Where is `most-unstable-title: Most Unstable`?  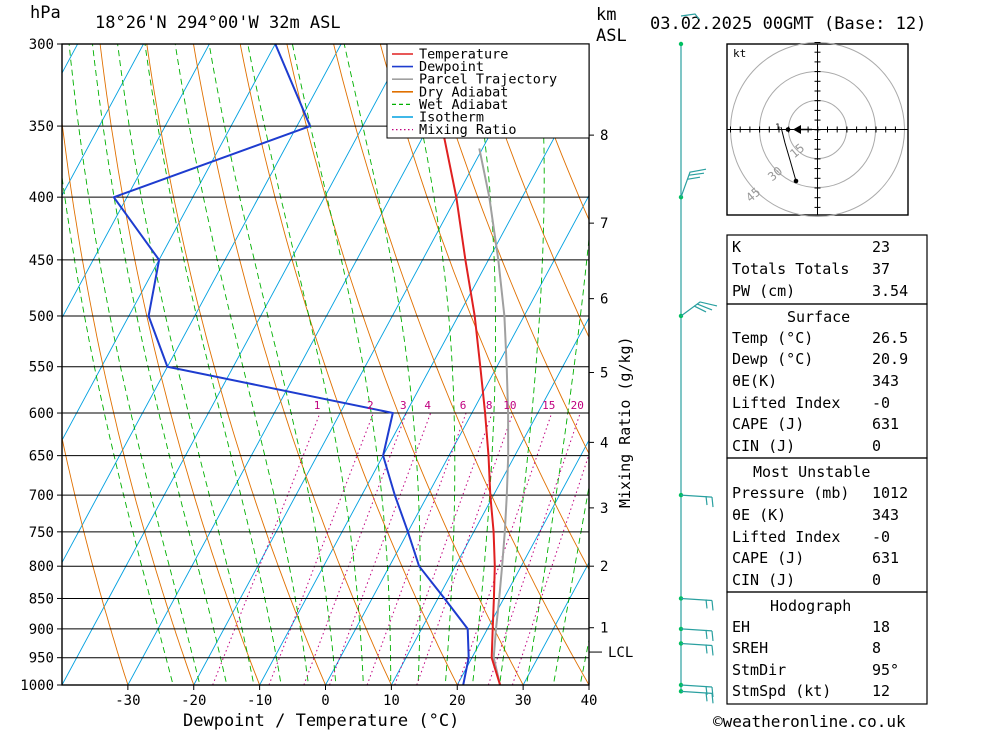 most-unstable-title: Most Unstable is located at coordinates (811, 472).